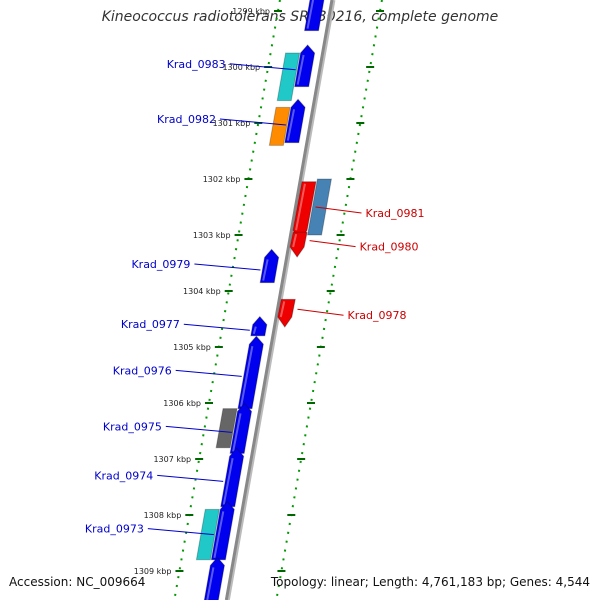 The width and height of the screenshot is (600, 600). What do you see at coordinates (160, 264) in the screenshot?
I see `gene-label: Krad_0979` at bounding box center [160, 264].